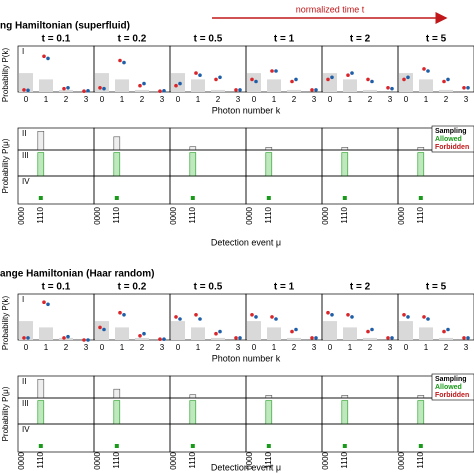 This screenshot has height=474, width=474. I want to click on k-tick-label: 2, so click(370, 347).